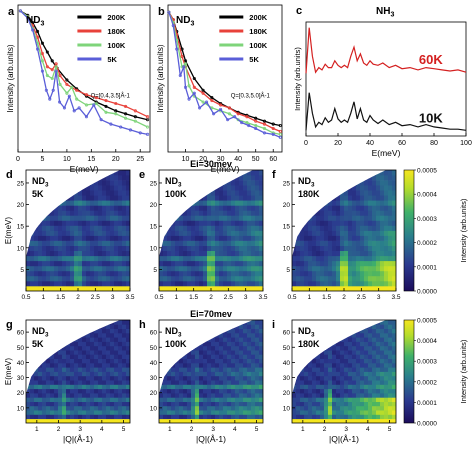  I want to click on y-tick-label: 60, so click(287, 333).